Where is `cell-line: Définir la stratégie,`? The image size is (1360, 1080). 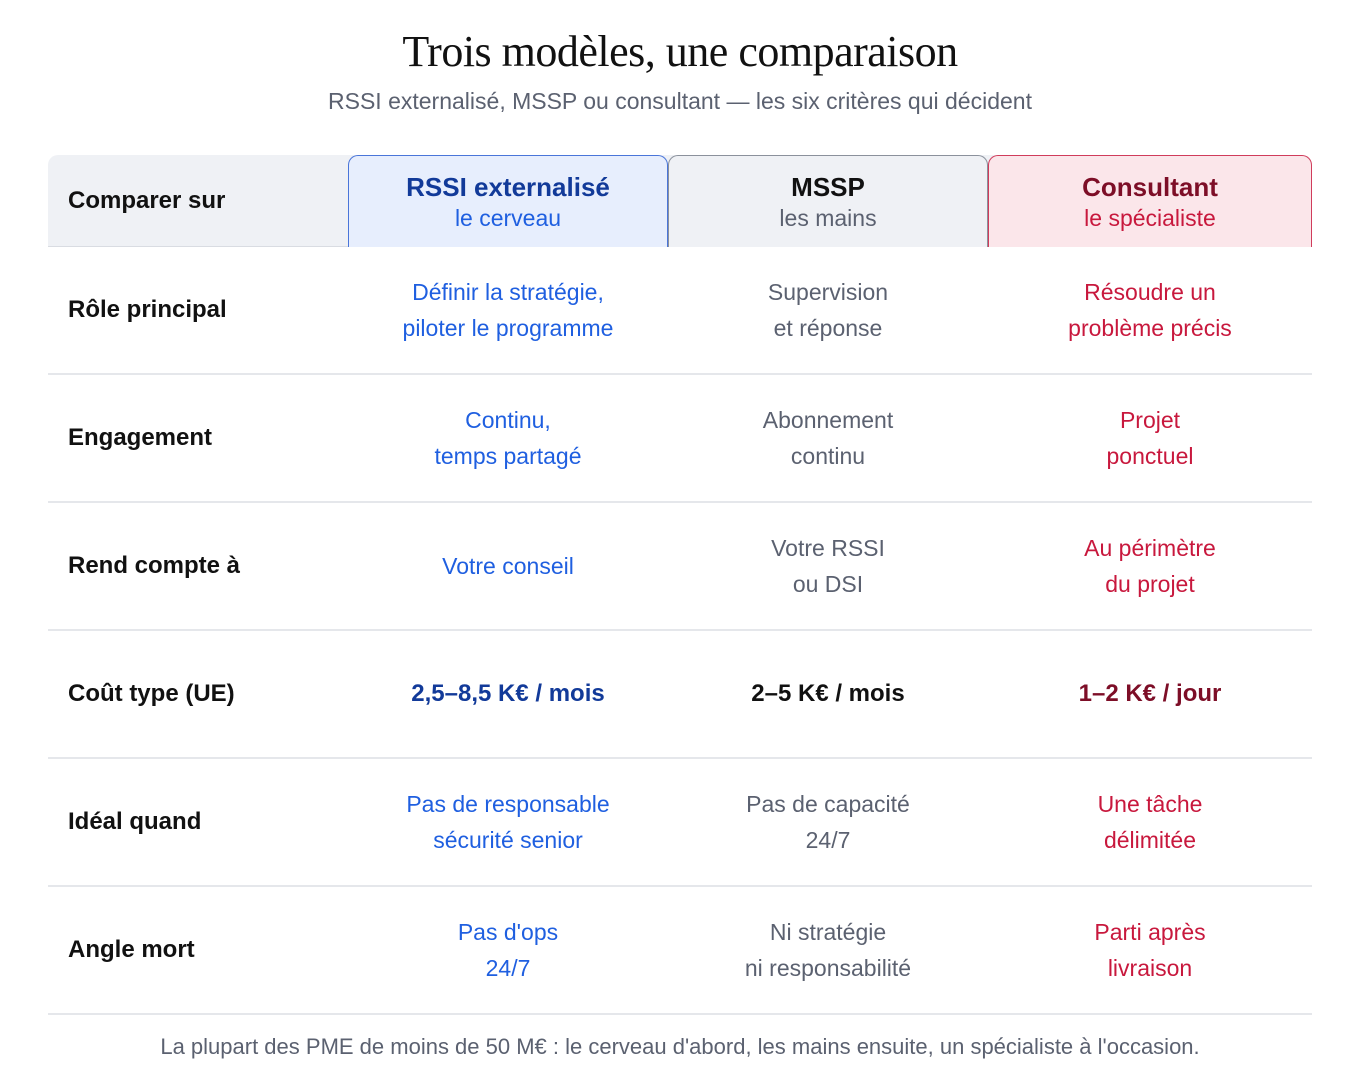
cell-line: Définir la stratégie, is located at coordinates (508, 292).